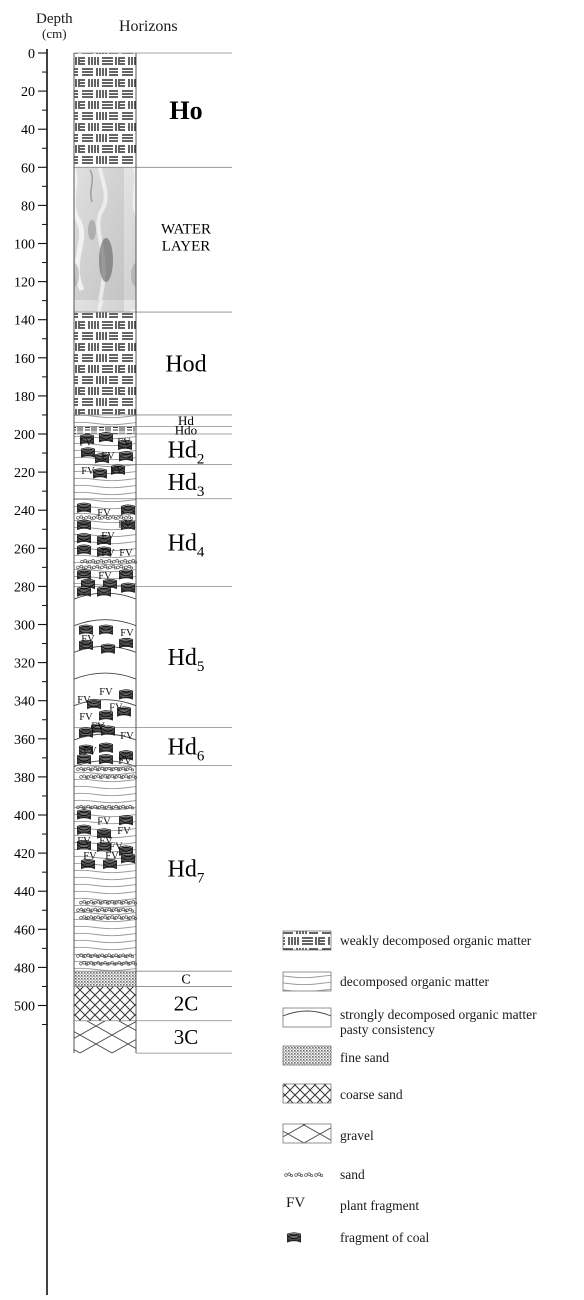 Image resolution: width=584 pixels, height=1300 pixels. I want to click on horizon-label-7: Hd3, so click(186, 485).